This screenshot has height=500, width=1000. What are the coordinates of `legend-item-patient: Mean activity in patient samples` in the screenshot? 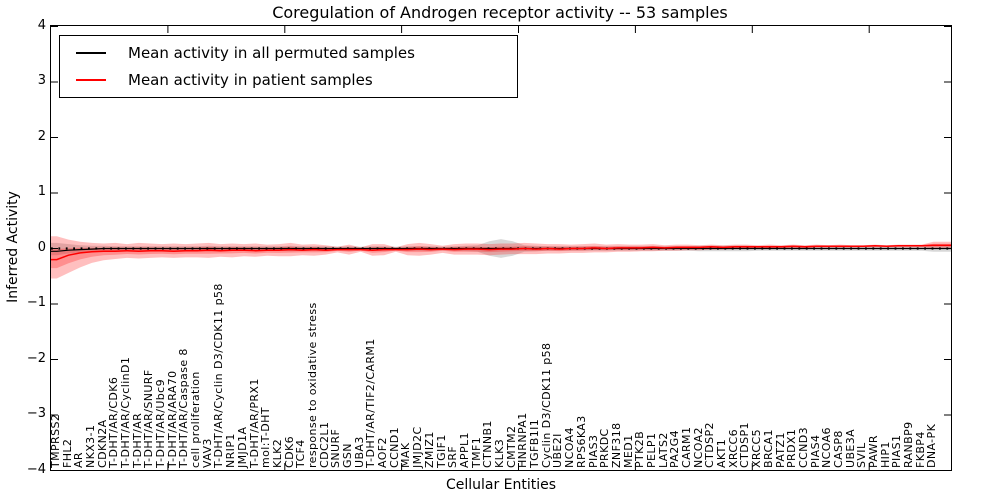 It's located at (288, 80).